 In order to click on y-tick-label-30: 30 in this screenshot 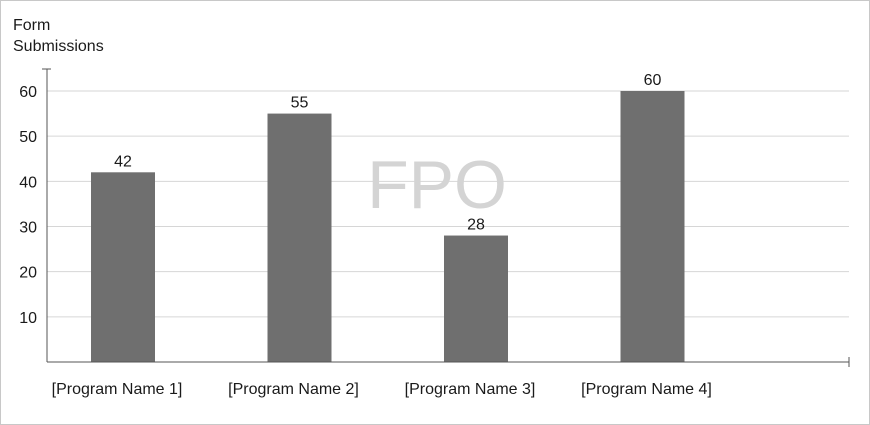, I will do `click(28, 228)`.